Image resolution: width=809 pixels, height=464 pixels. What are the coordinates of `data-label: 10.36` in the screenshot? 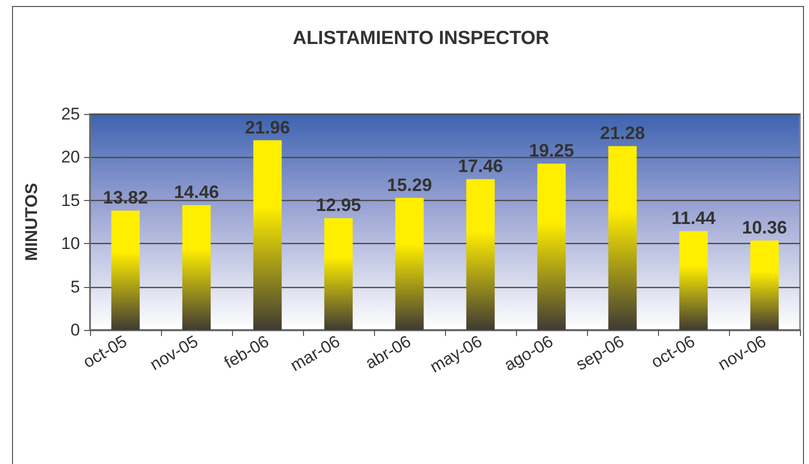 It's located at (765, 227).